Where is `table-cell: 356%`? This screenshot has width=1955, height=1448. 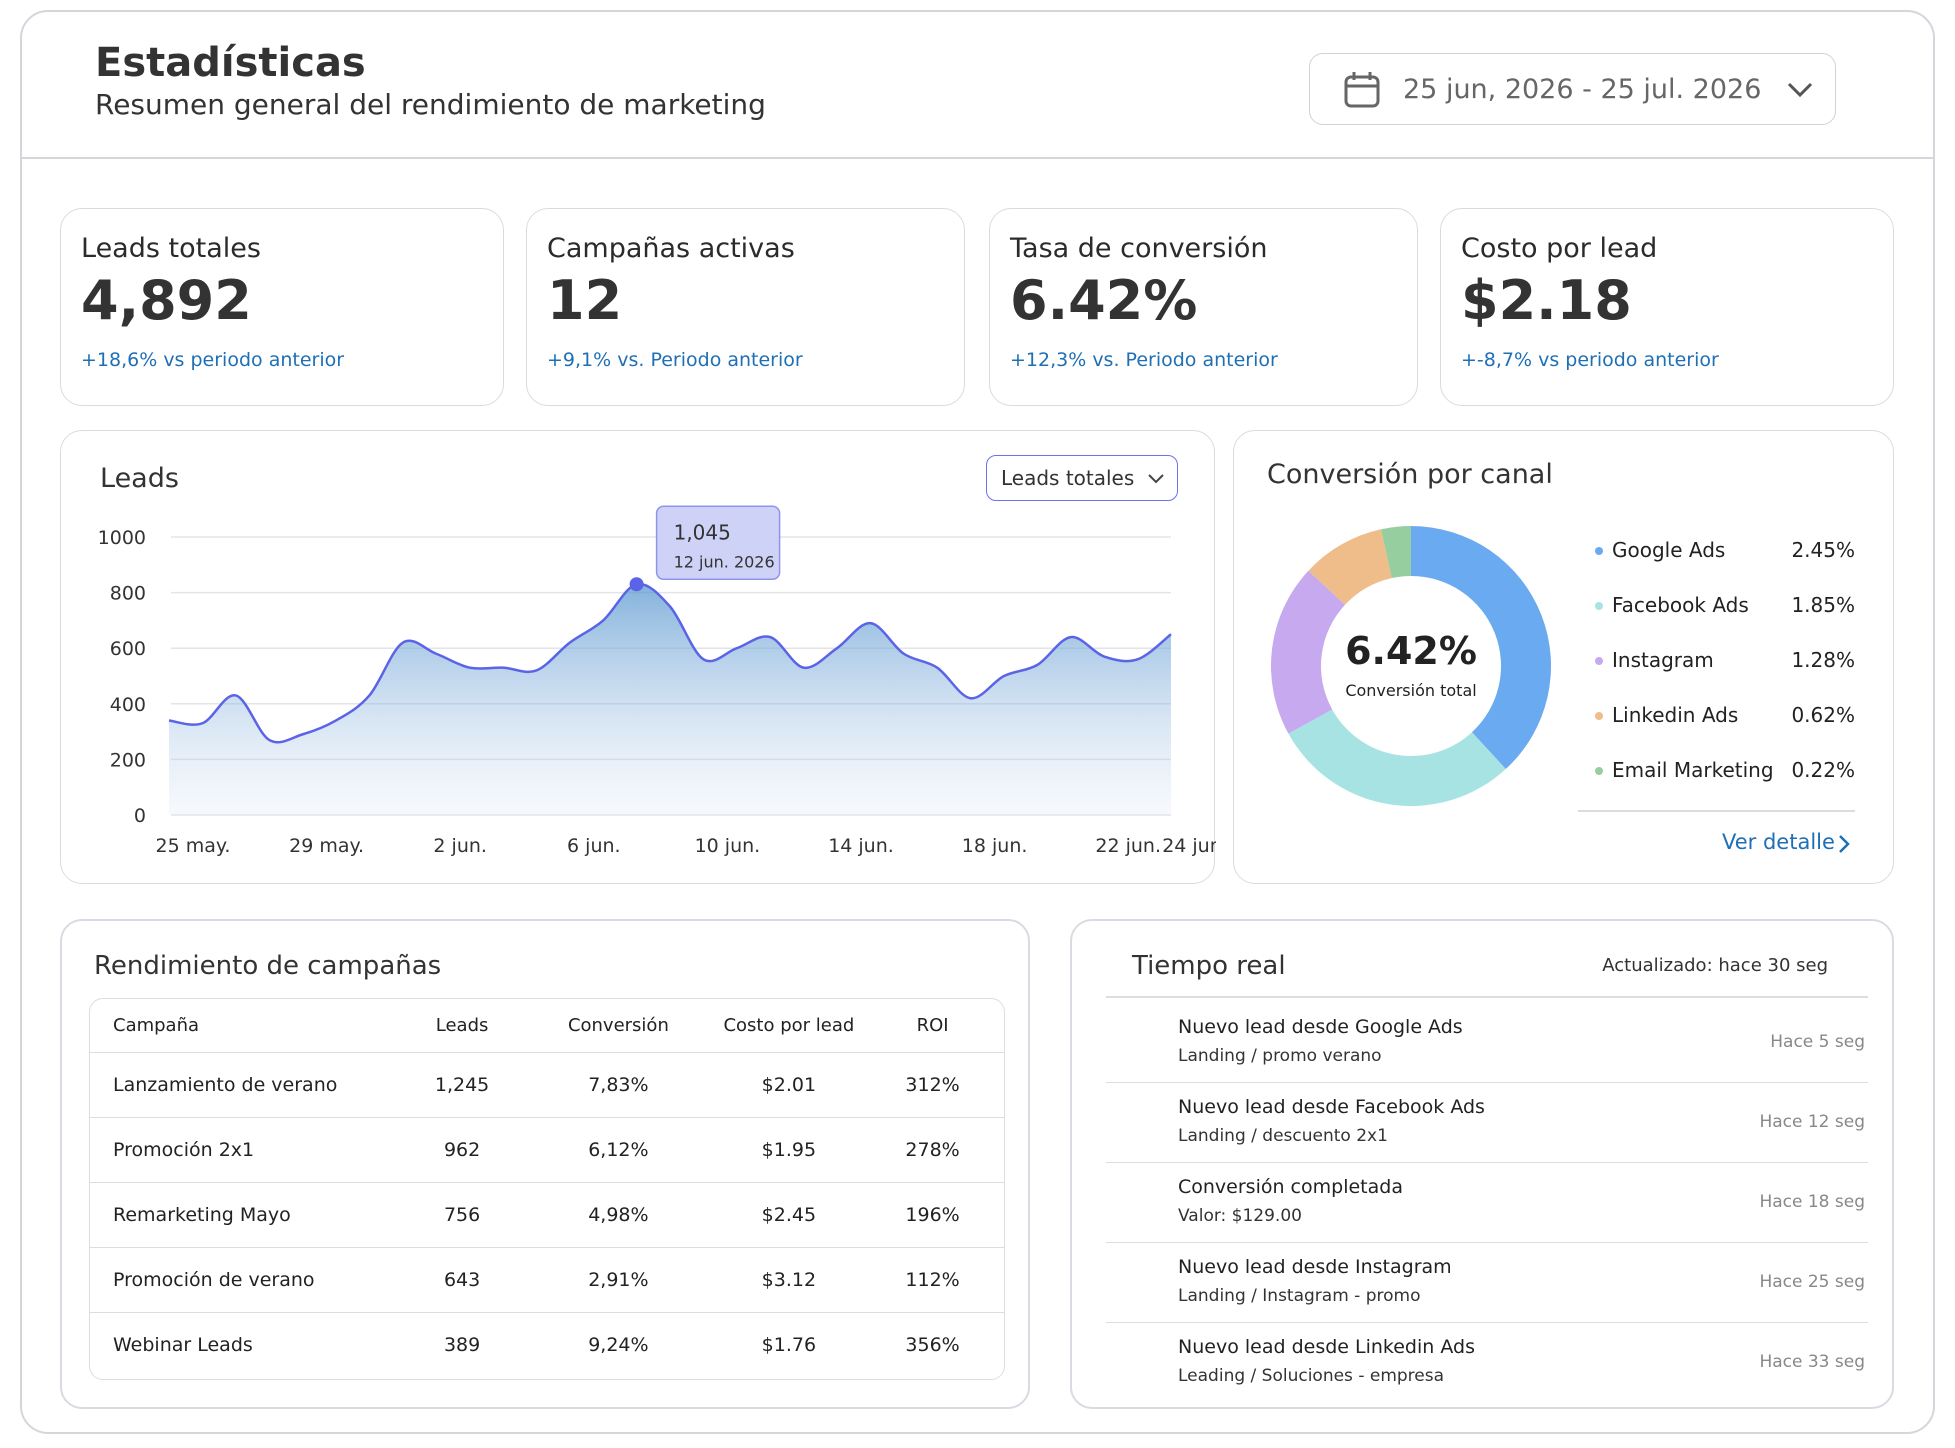 table-cell: 356% is located at coordinates (933, 1344).